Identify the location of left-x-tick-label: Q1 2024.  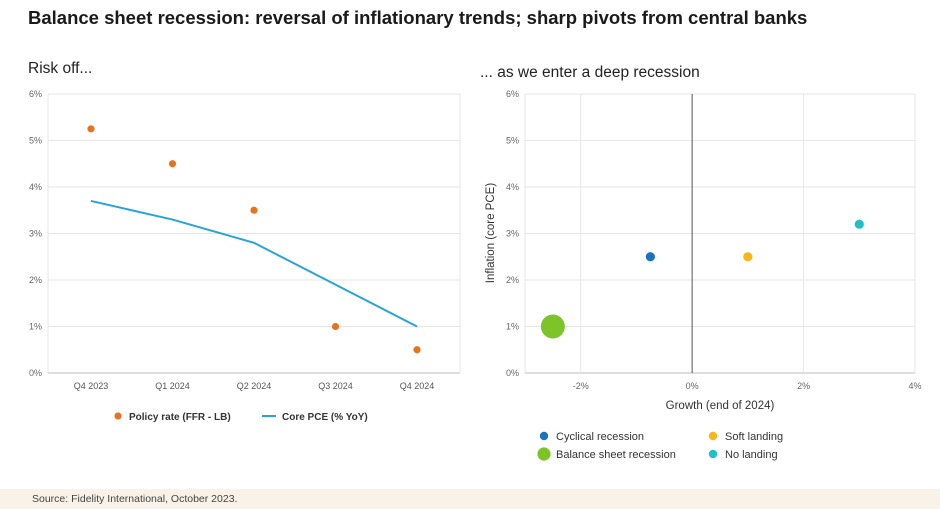
(172, 386).